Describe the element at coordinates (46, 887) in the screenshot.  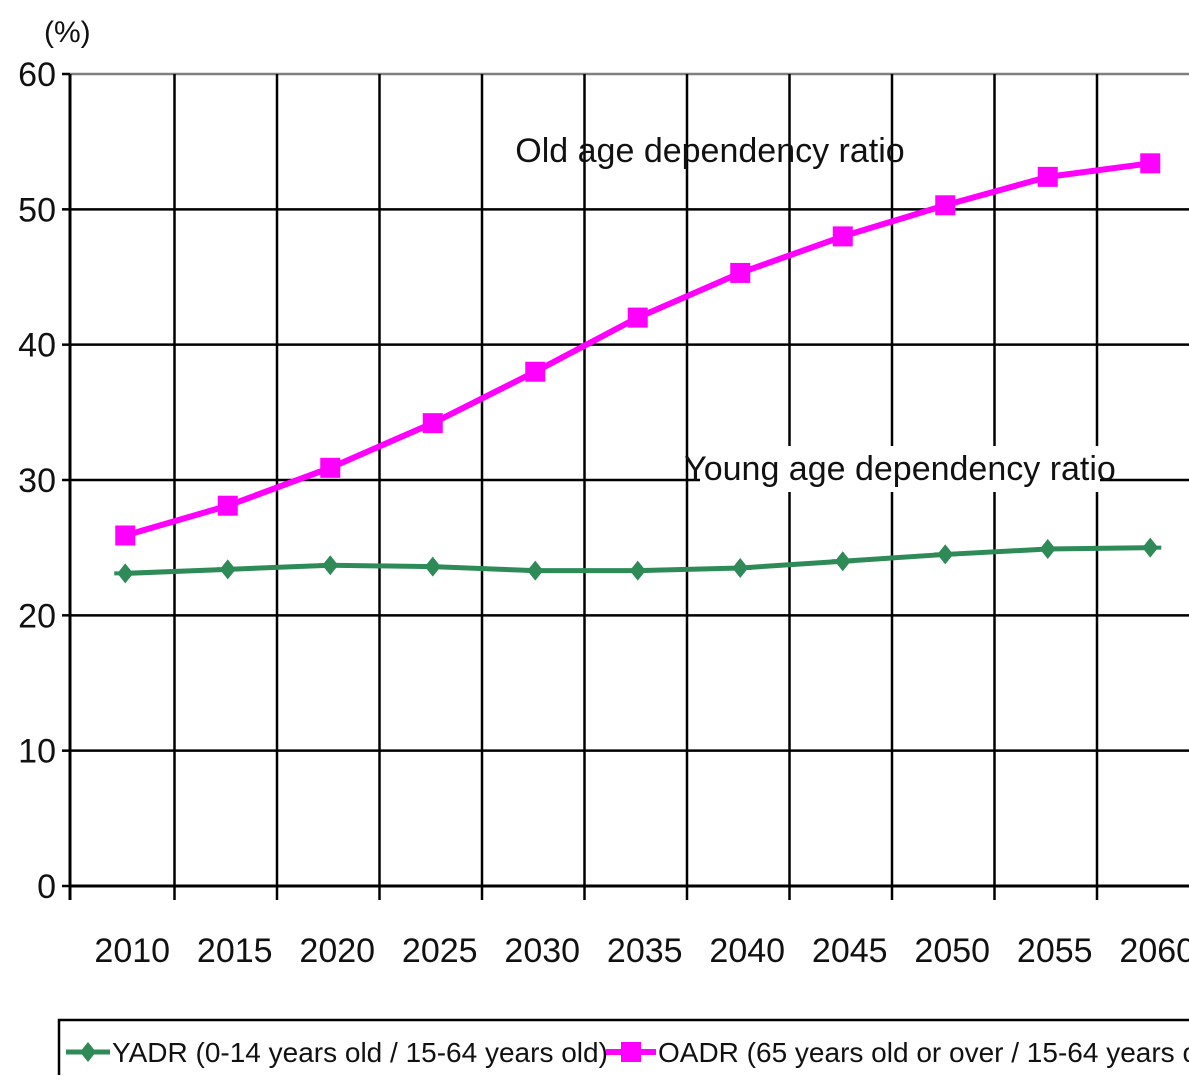
I see `y-tick-label: 0` at that location.